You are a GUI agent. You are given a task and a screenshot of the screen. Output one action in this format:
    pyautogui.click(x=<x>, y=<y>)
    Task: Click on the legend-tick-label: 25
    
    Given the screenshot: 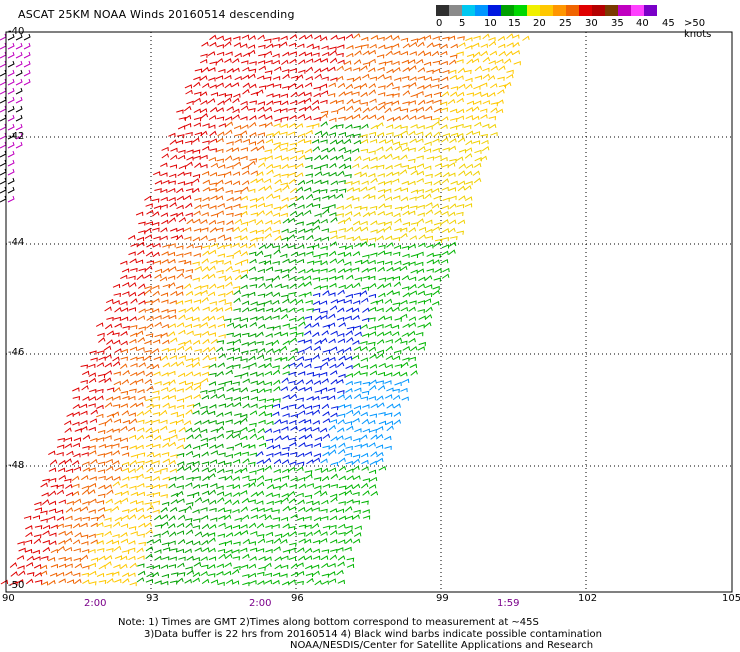 What is the action you would take?
    pyautogui.click(x=565, y=23)
    